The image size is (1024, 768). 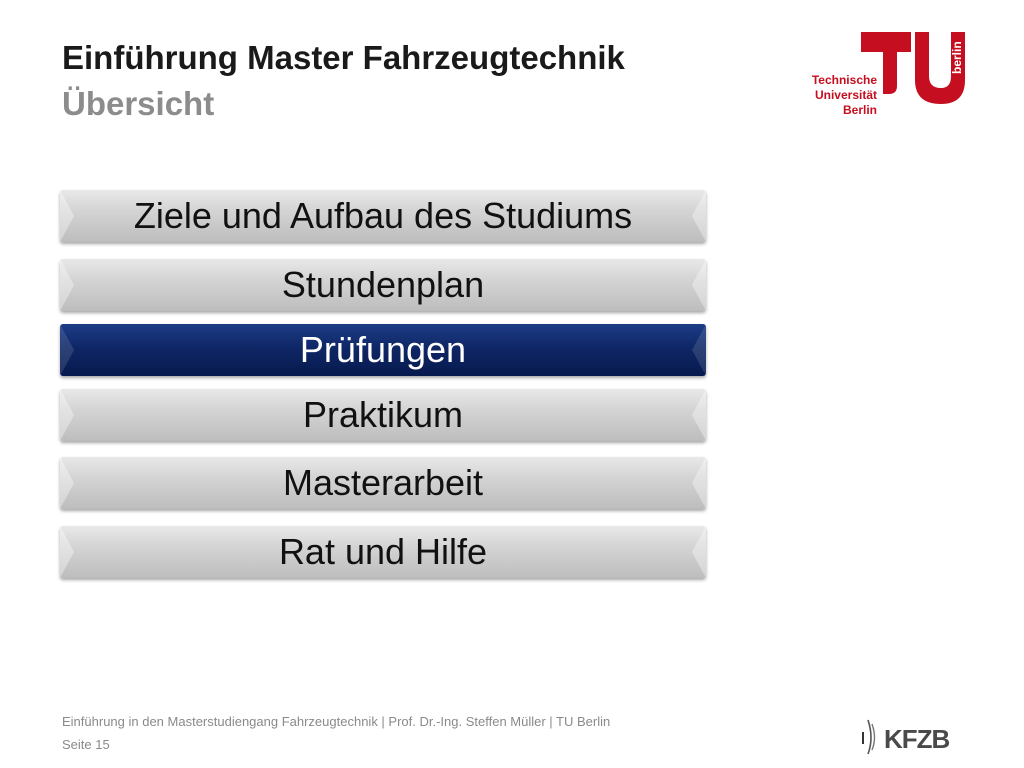 What do you see at coordinates (846, 95) in the screenshot?
I see `logo-line2: Universität` at bounding box center [846, 95].